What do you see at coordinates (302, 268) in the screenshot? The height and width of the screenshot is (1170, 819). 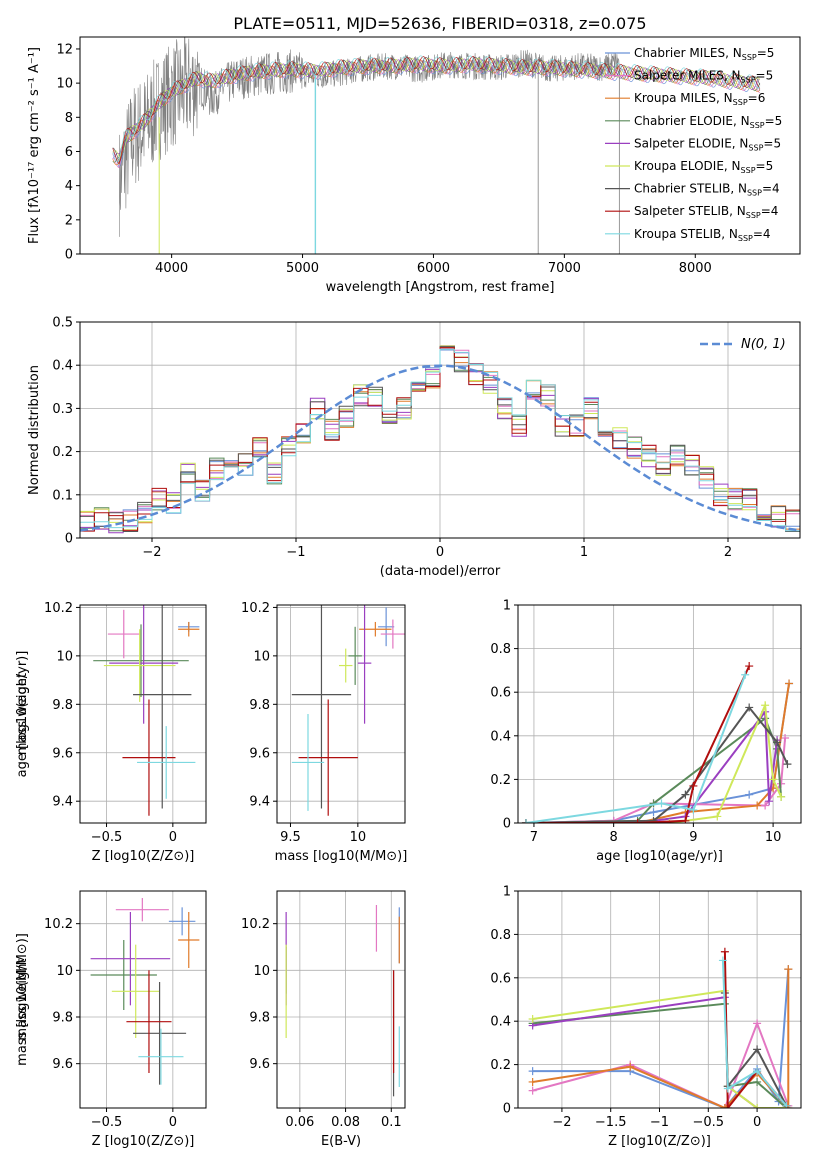 I see `x-tick-label: 5000` at bounding box center [302, 268].